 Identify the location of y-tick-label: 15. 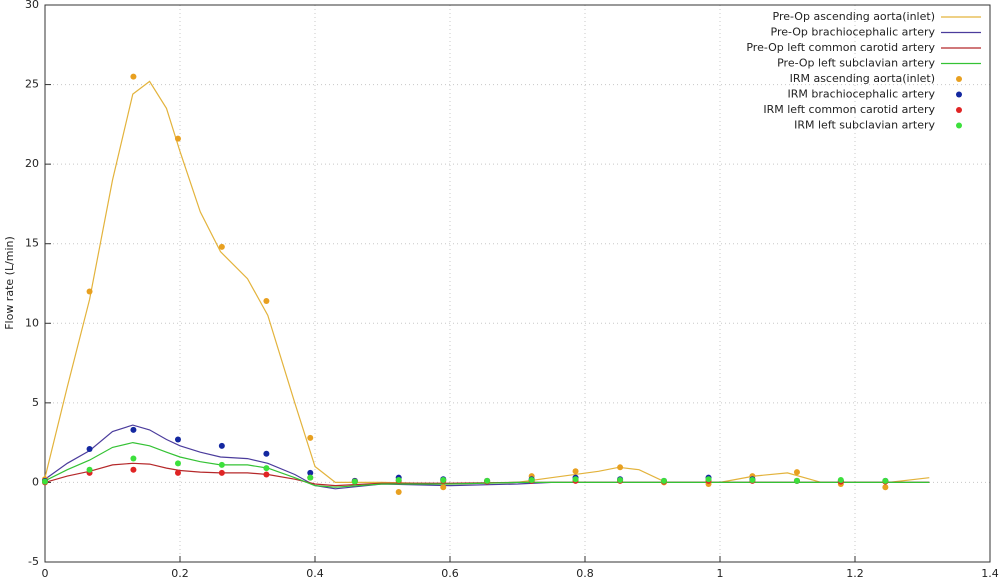
(32, 243).